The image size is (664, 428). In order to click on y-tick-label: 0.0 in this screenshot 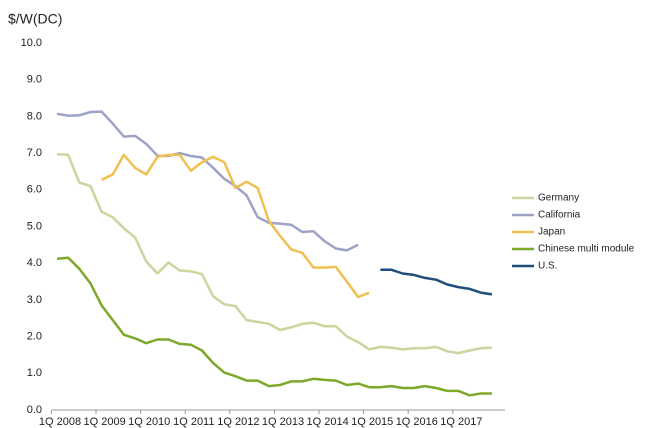, I will do `click(34, 410)`.